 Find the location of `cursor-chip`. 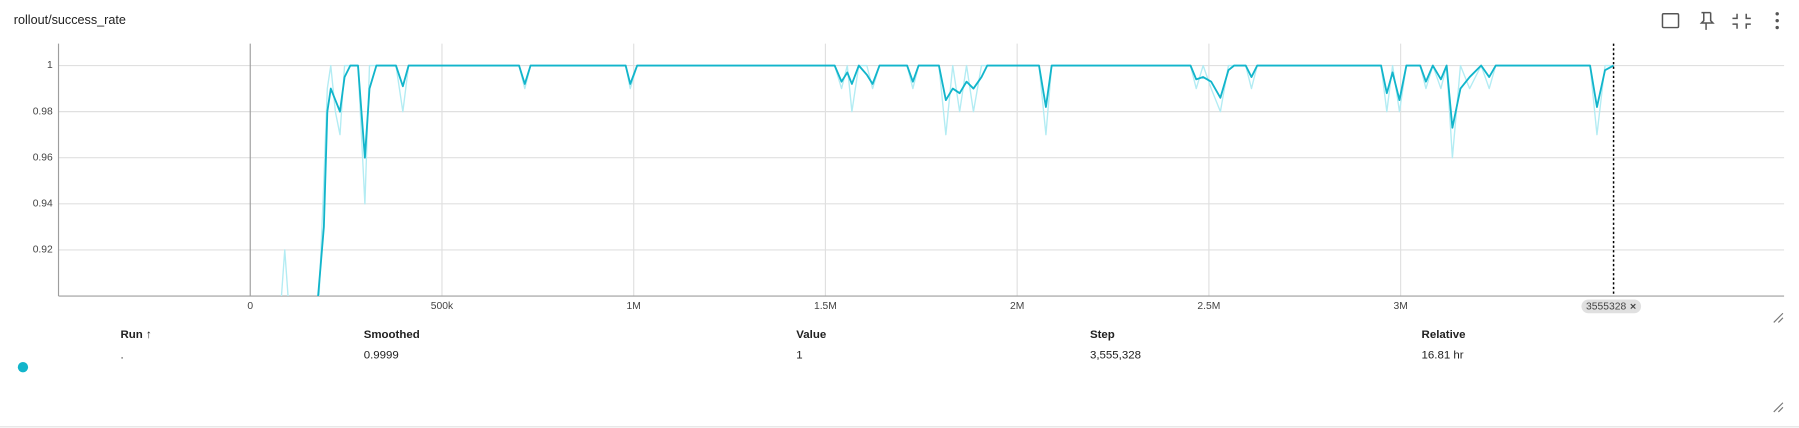

cursor-chip is located at coordinates (1611, 306).